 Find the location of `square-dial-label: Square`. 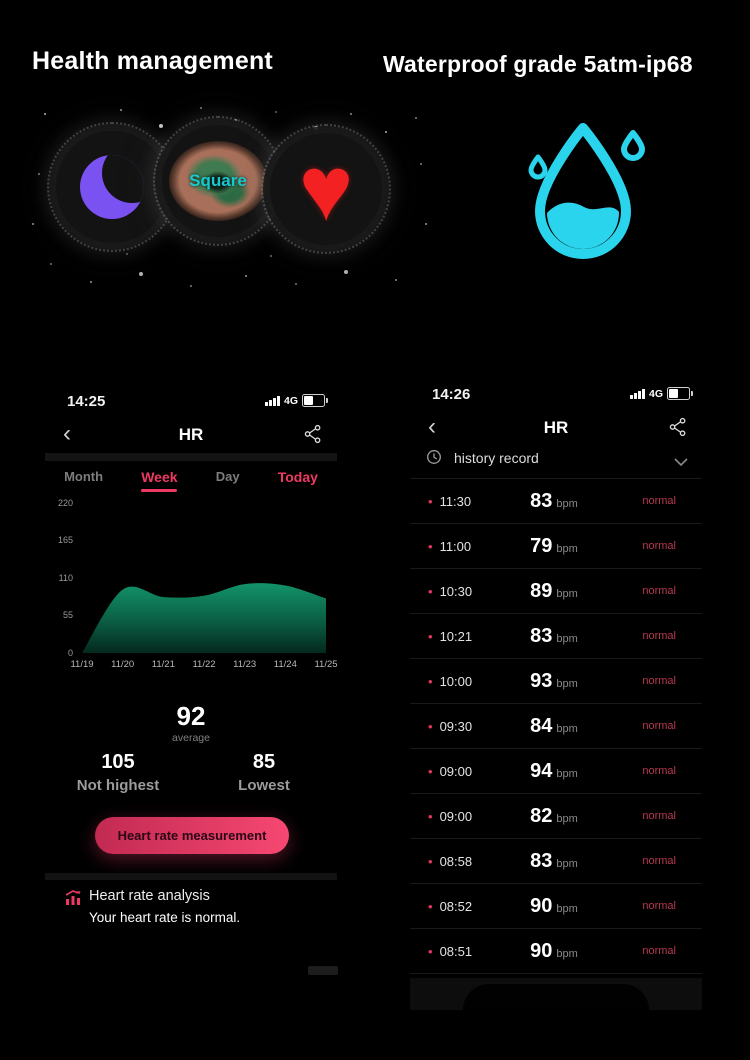

square-dial-label: Square is located at coordinates (218, 180).